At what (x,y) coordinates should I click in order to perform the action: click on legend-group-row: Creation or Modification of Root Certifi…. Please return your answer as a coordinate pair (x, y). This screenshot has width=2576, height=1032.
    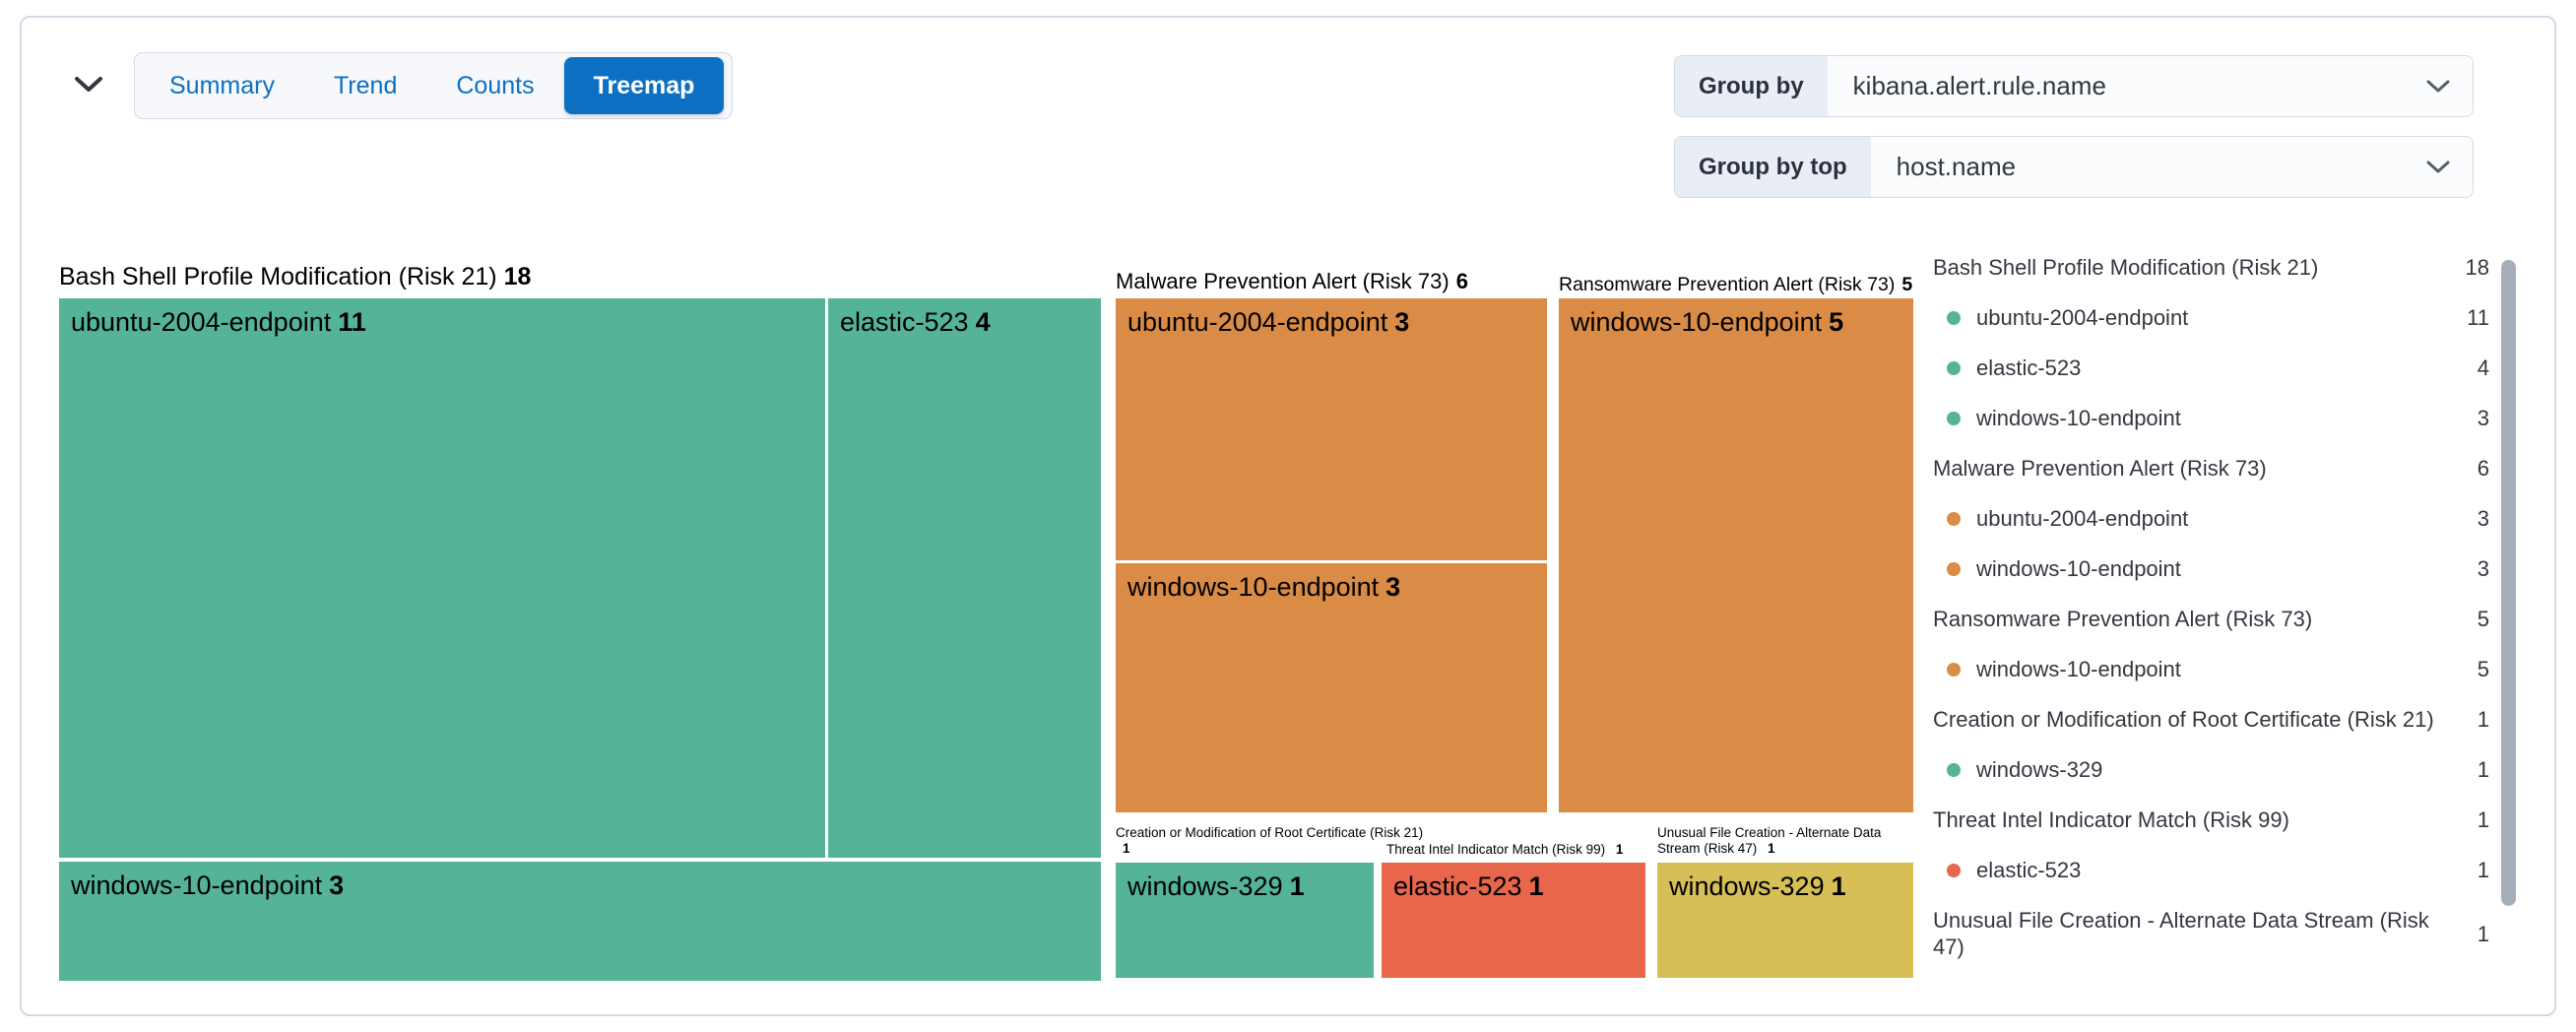
    Looking at the image, I should click on (2211, 719).